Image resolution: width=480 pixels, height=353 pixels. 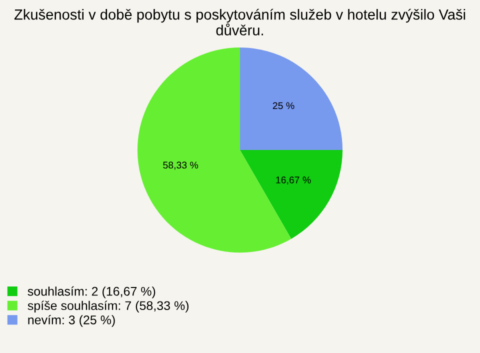 What do you see at coordinates (180, 166) in the screenshot?
I see `data-label: 58,33 %` at bounding box center [180, 166].